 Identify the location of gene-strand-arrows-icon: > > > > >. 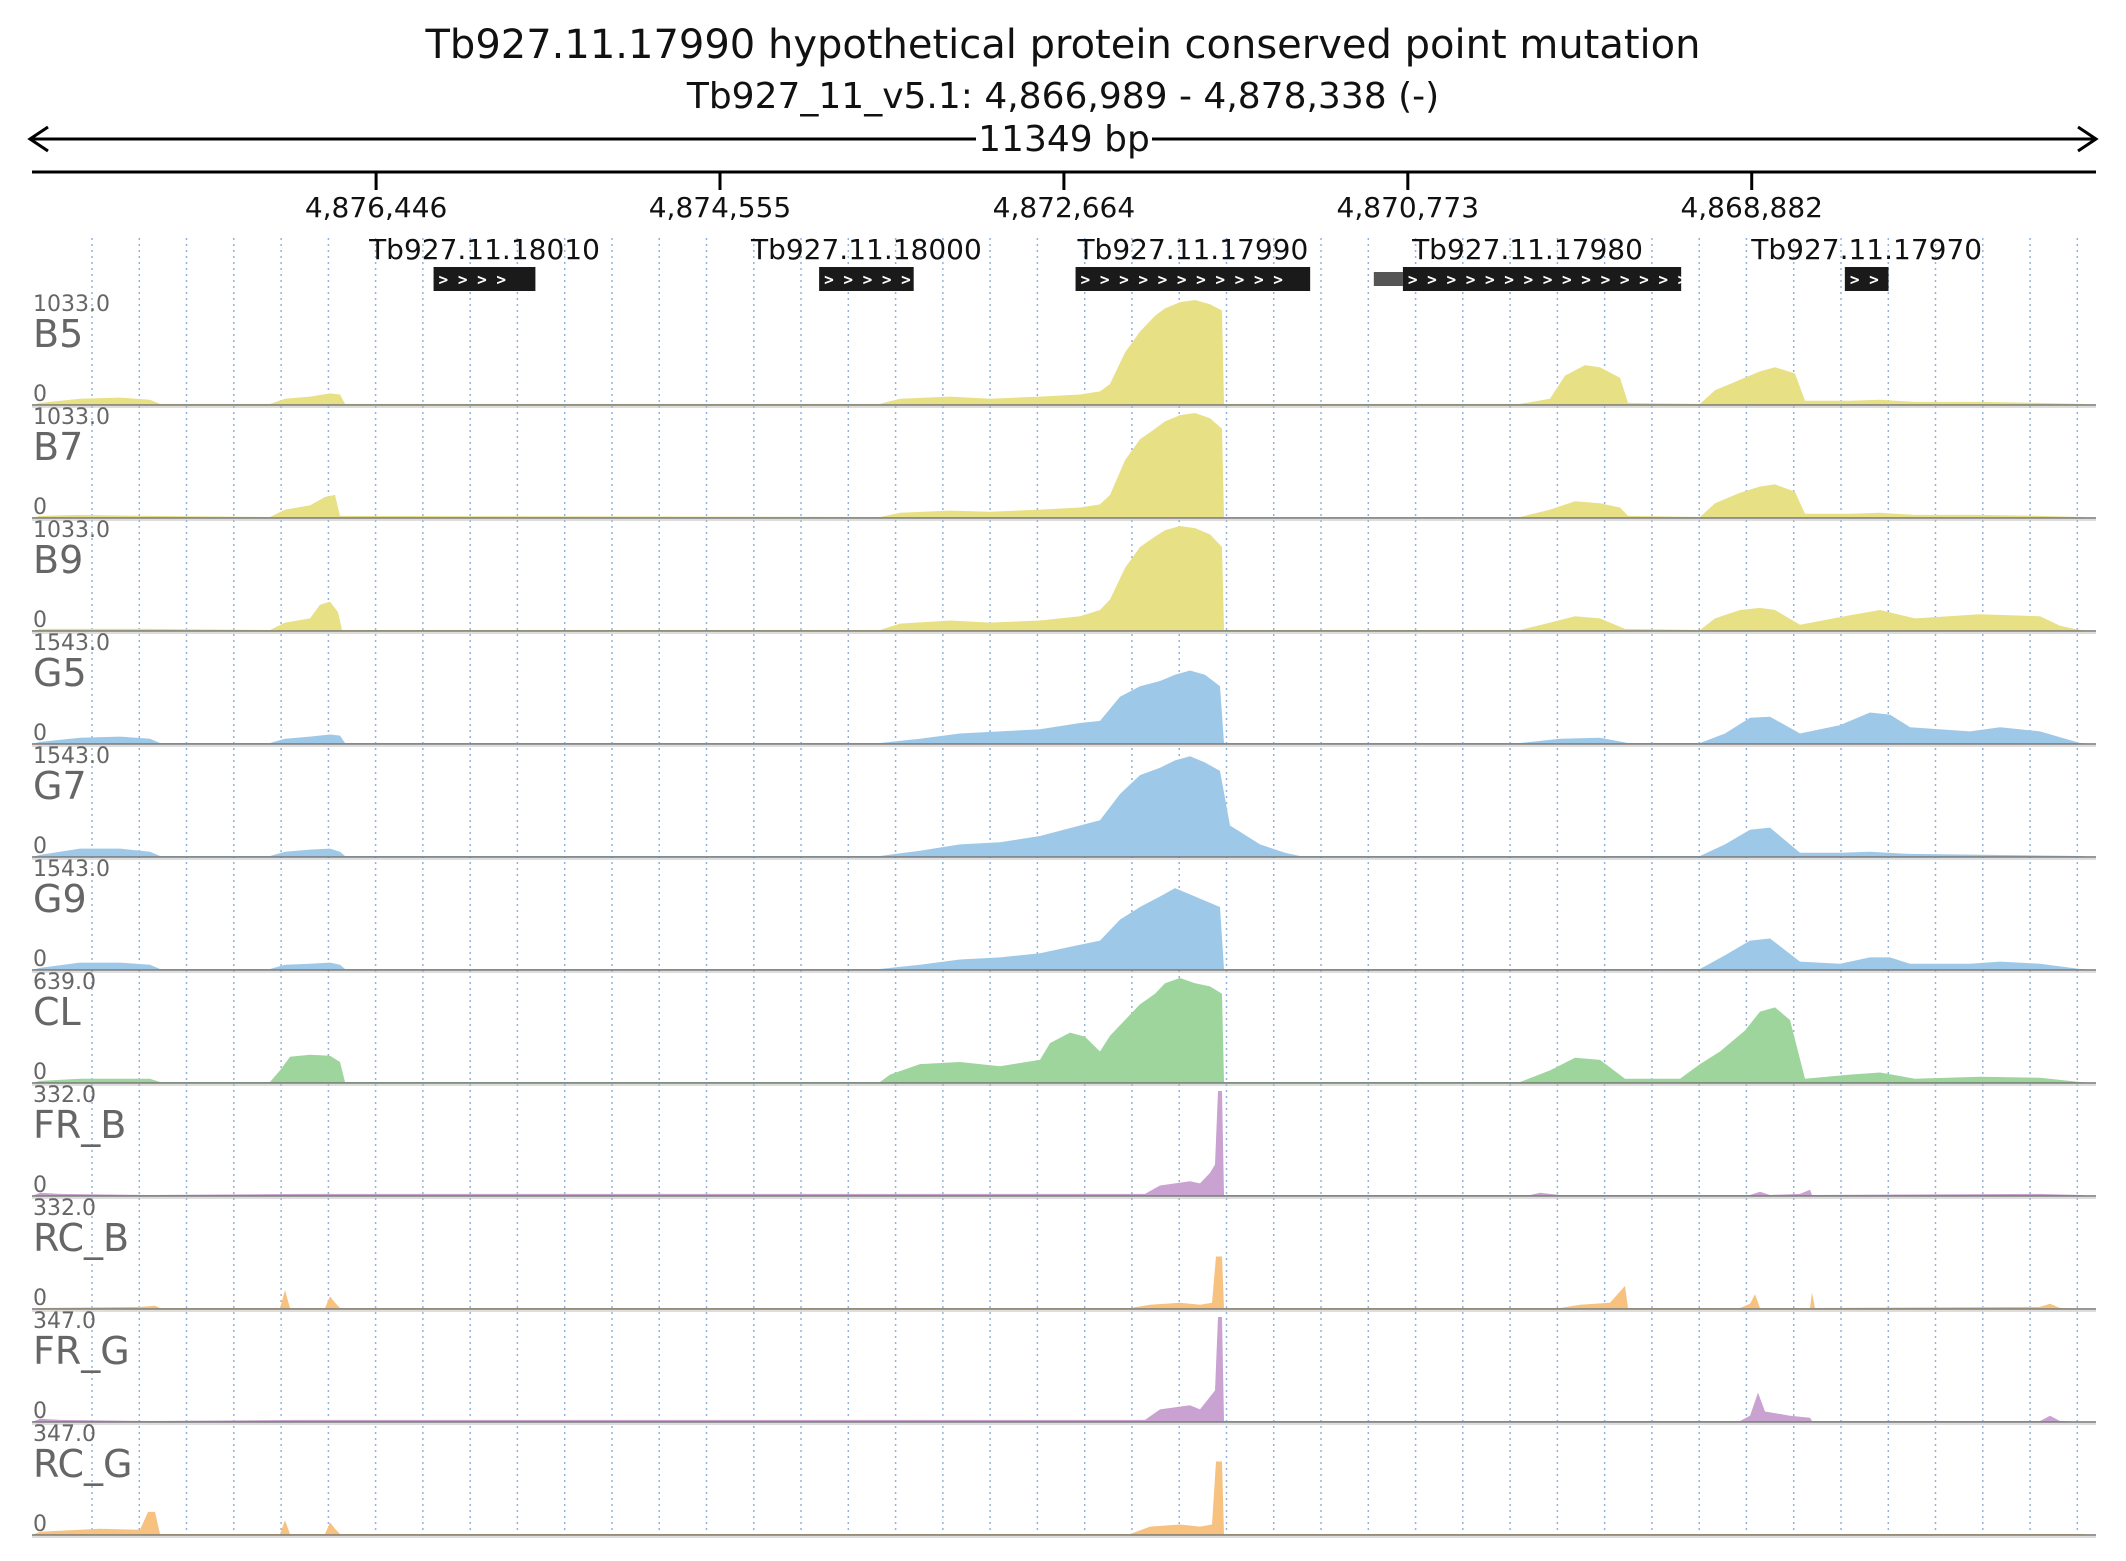
(867, 279).